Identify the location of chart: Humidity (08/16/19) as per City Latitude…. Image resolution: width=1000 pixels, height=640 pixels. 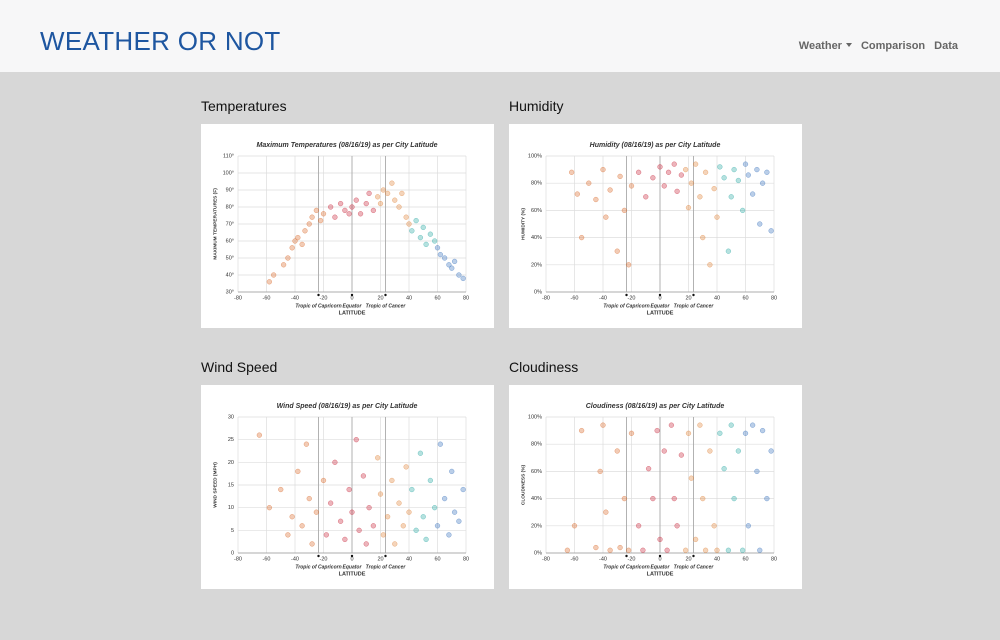
(648, 229).